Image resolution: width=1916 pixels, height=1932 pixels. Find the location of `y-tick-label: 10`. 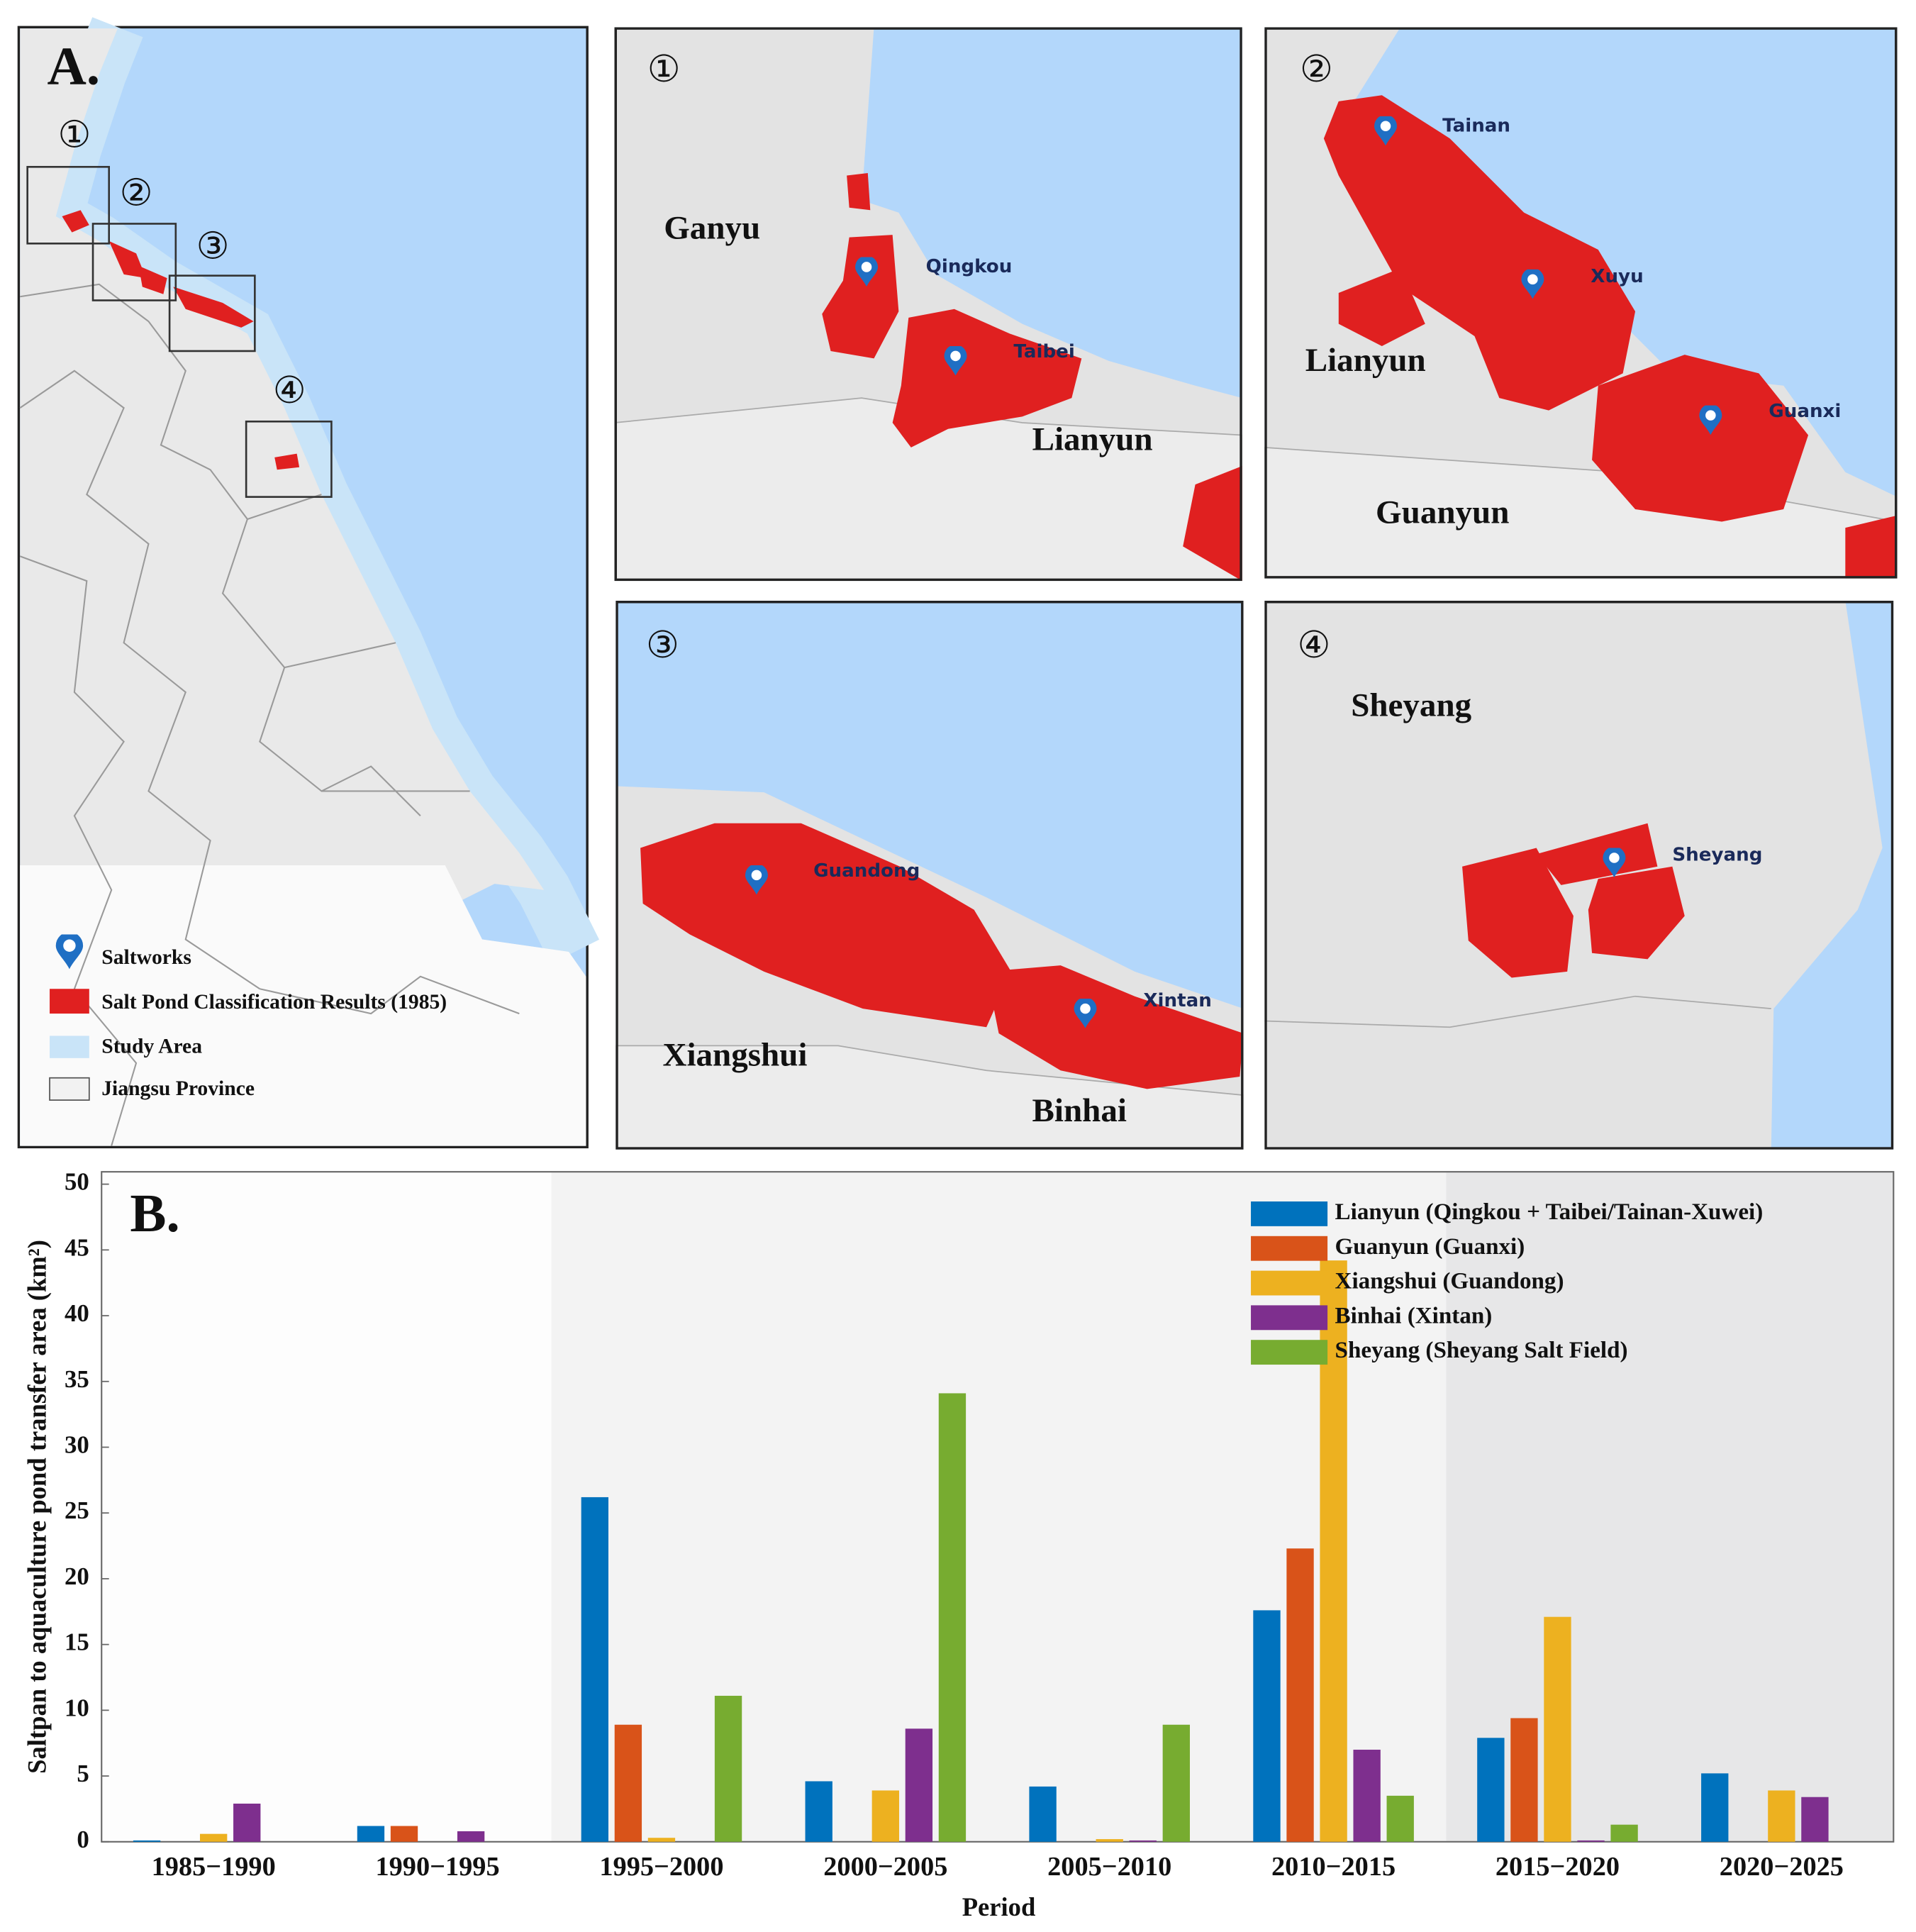

y-tick-label: 10 is located at coordinates (77, 1707).